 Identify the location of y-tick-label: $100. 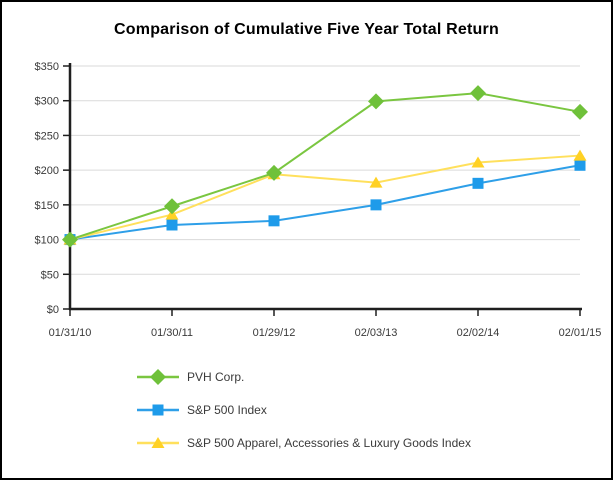
(47, 241).